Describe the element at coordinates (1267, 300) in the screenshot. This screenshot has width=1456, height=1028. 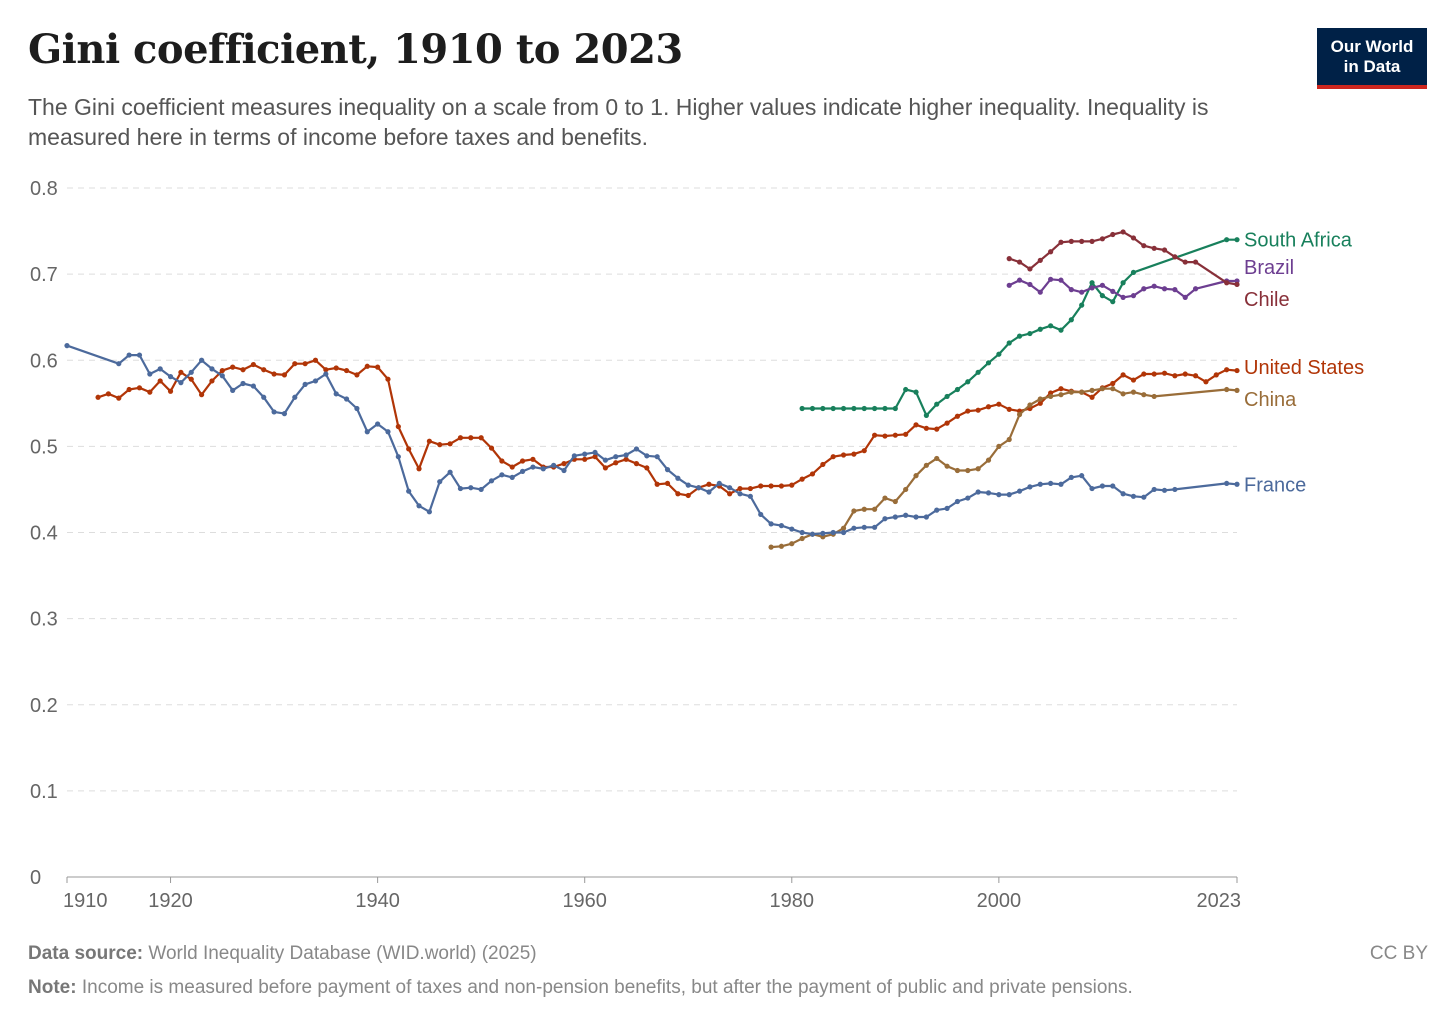
I see `series-label-chile: Chile` at that location.